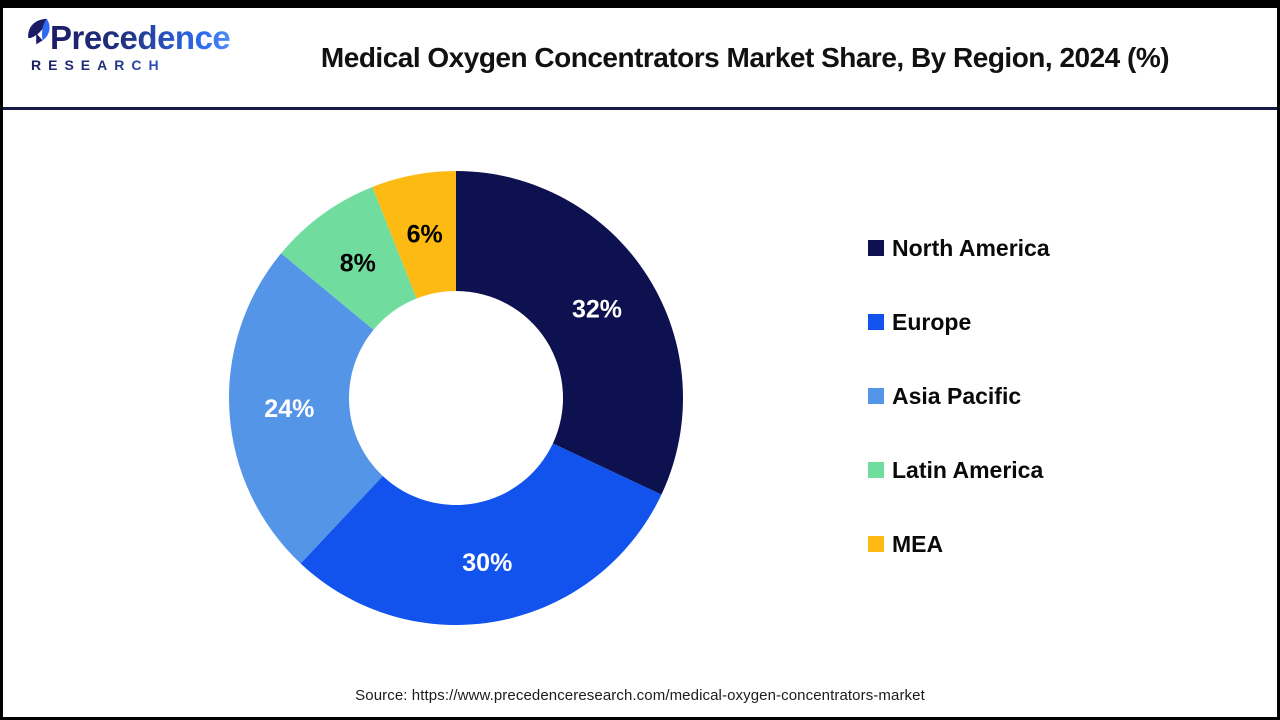  What do you see at coordinates (640, 108) in the screenshot?
I see `header-divider` at bounding box center [640, 108].